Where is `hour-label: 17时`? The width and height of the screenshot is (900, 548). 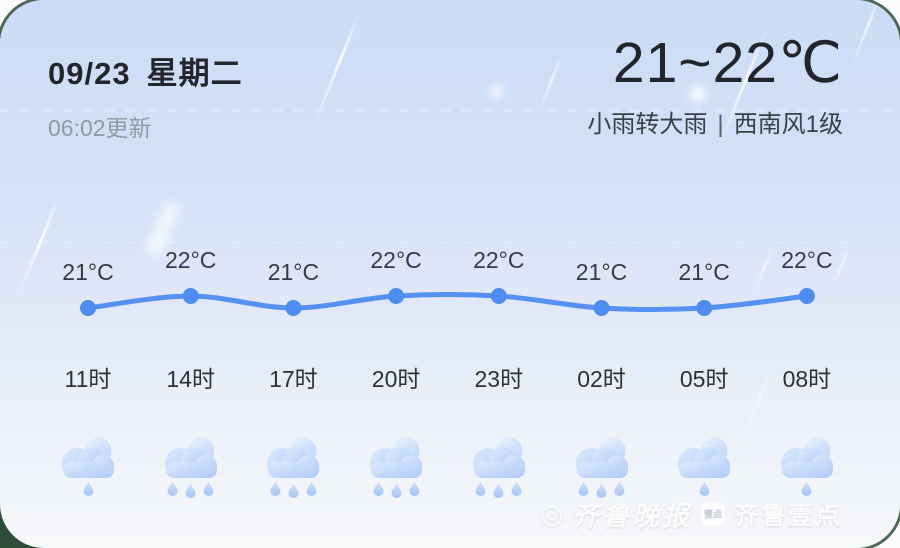 hour-label: 17时 is located at coordinates (293, 379).